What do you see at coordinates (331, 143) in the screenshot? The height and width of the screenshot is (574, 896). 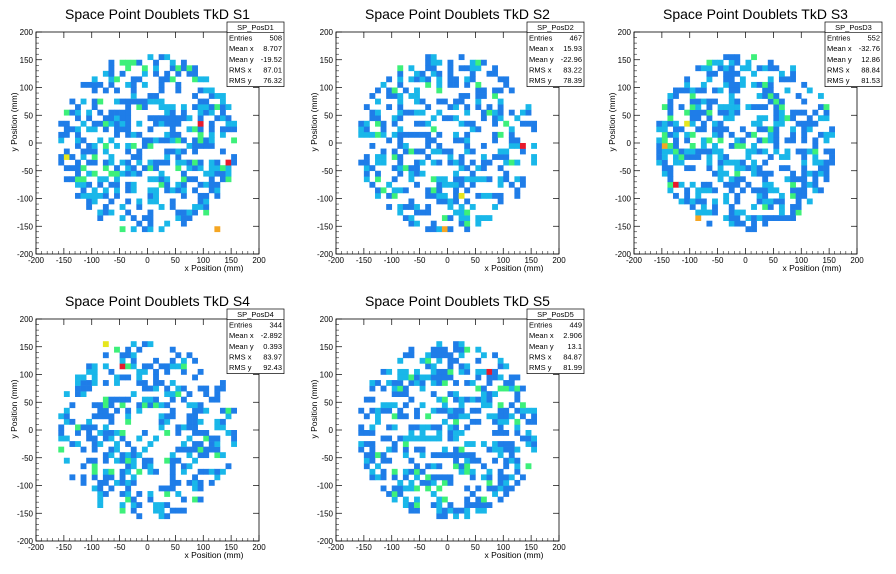 I see `y-tick-label: 0` at bounding box center [331, 143].